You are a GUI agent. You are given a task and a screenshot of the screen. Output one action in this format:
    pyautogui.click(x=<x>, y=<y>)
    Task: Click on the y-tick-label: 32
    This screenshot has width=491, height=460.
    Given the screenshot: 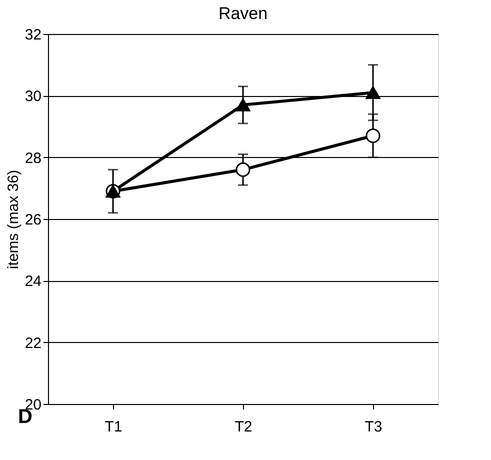 What is the action you would take?
    pyautogui.click(x=33, y=35)
    